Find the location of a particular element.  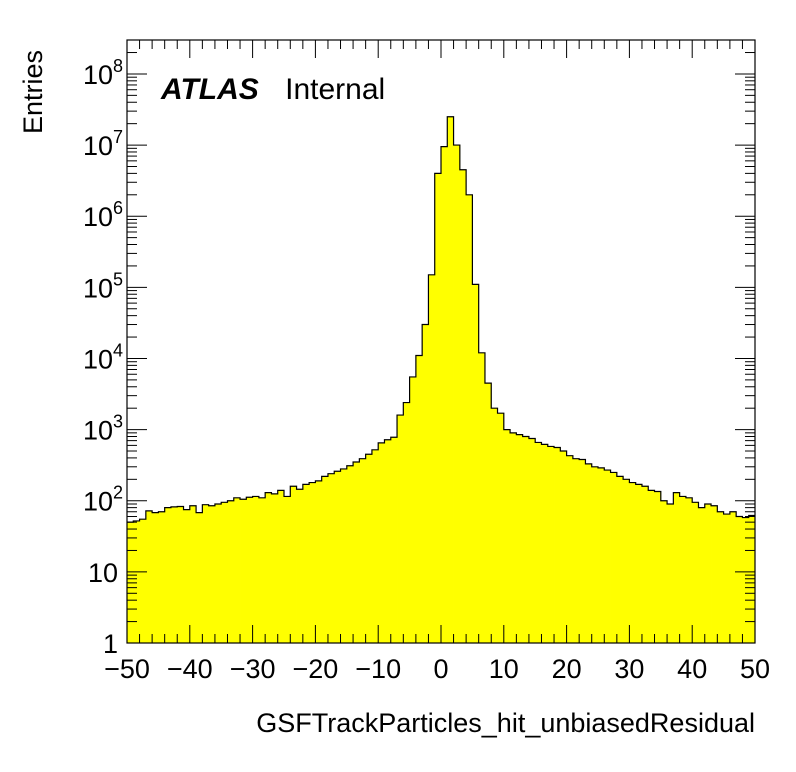

y-tick-label: 10 is located at coordinates (103, 573).